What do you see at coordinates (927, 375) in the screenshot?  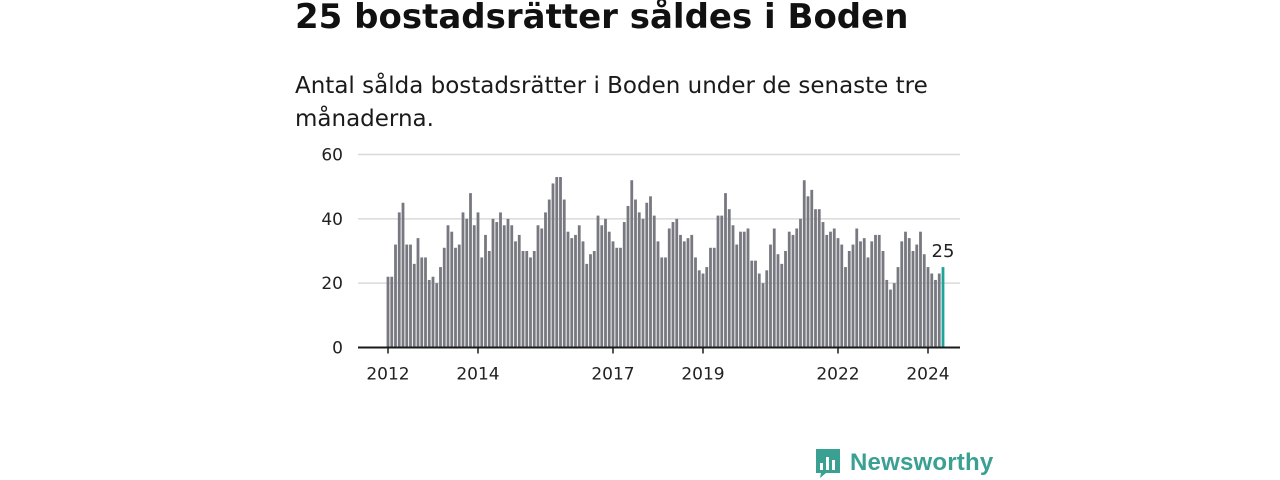 I see `x-tick-label: 2024` at bounding box center [927, 375].